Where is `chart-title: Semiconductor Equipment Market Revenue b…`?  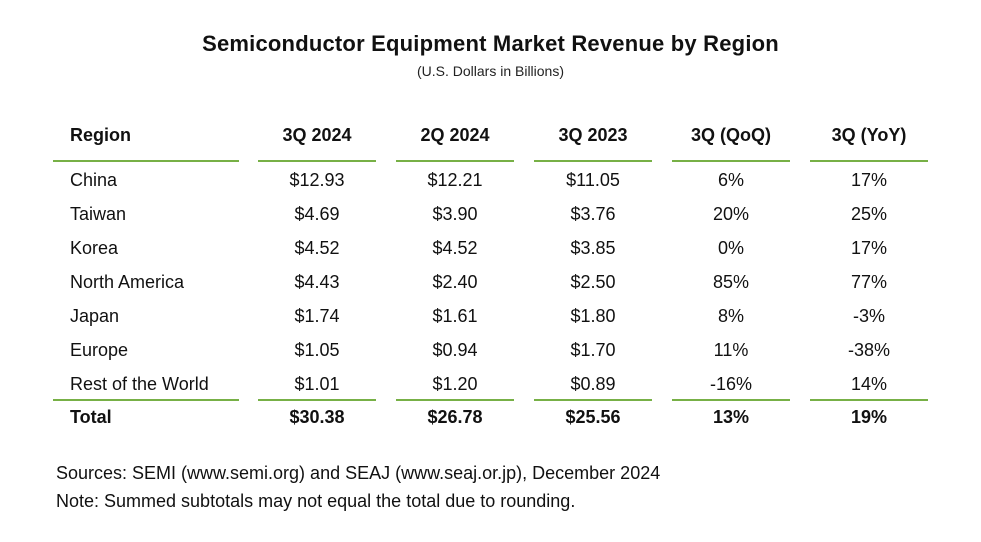 chart-title: Semiconductor Equipment Market Revenue b… is located at coordinates (490, 43).